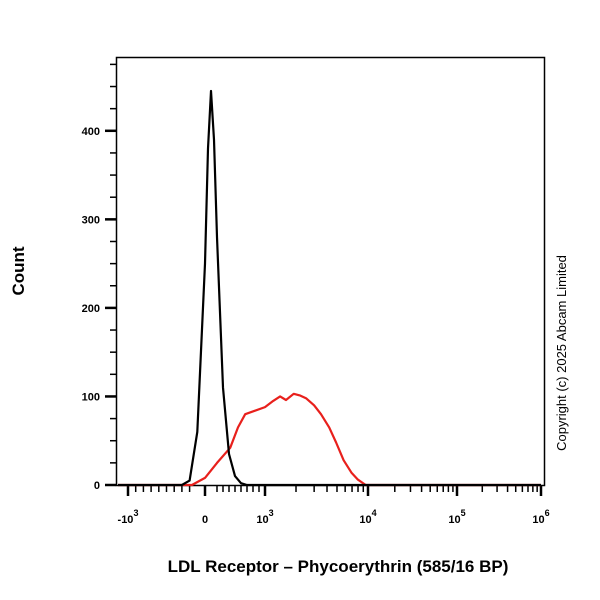 The width and height of the screenshot is (600, 600). I want to click on y-tick-label: 200, so click(91, 309).